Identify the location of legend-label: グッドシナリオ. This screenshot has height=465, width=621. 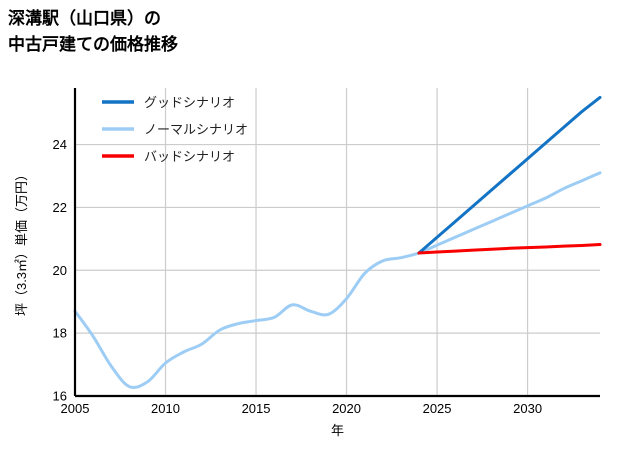
(189, 102).